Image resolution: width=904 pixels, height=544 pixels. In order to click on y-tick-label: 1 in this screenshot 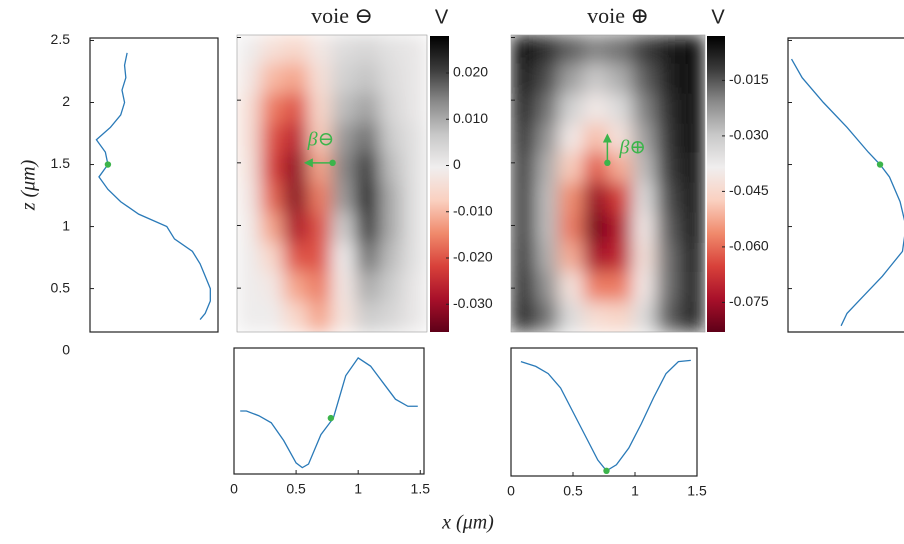, I will do `click(66, 225)`.